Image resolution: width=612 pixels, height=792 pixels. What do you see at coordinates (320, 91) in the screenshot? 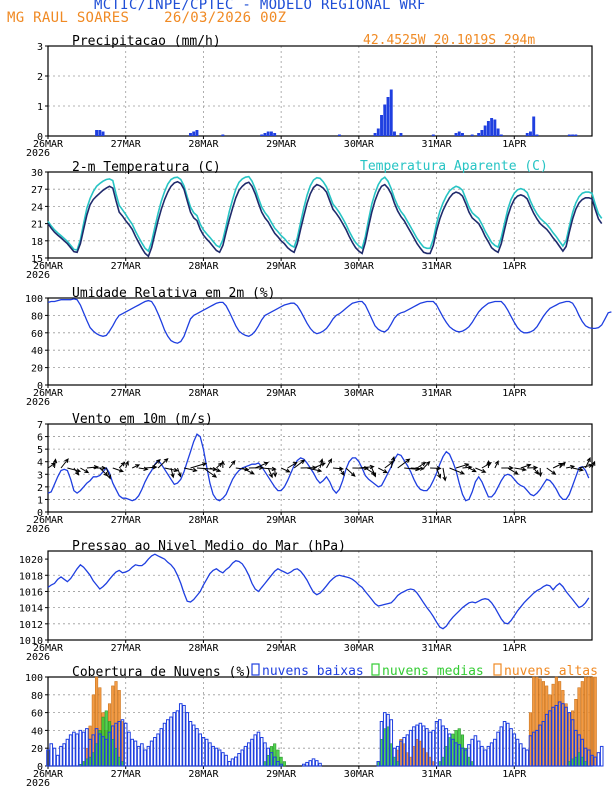
I see `precip-frame` at bounding box center [320, 91].